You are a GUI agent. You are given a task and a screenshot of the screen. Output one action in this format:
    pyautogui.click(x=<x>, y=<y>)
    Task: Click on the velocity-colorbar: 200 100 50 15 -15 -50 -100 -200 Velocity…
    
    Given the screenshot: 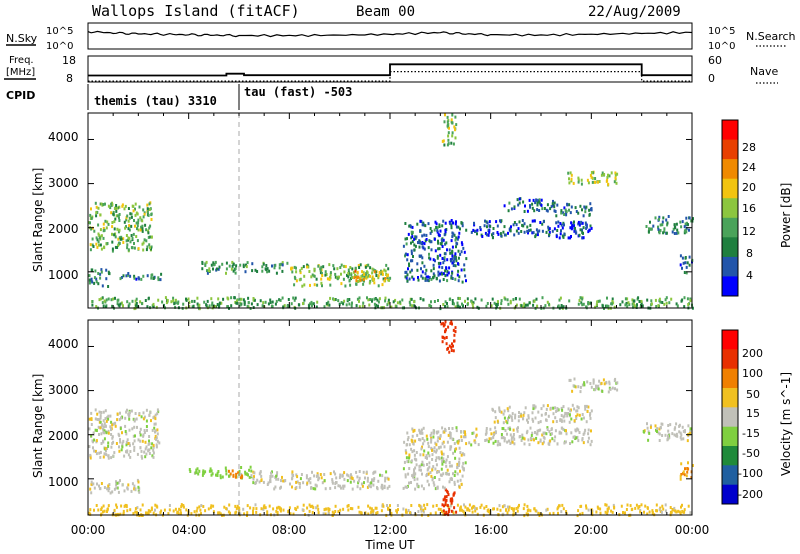 What is the action you would take?
    pyautogui.click(x=757, y=417)
    